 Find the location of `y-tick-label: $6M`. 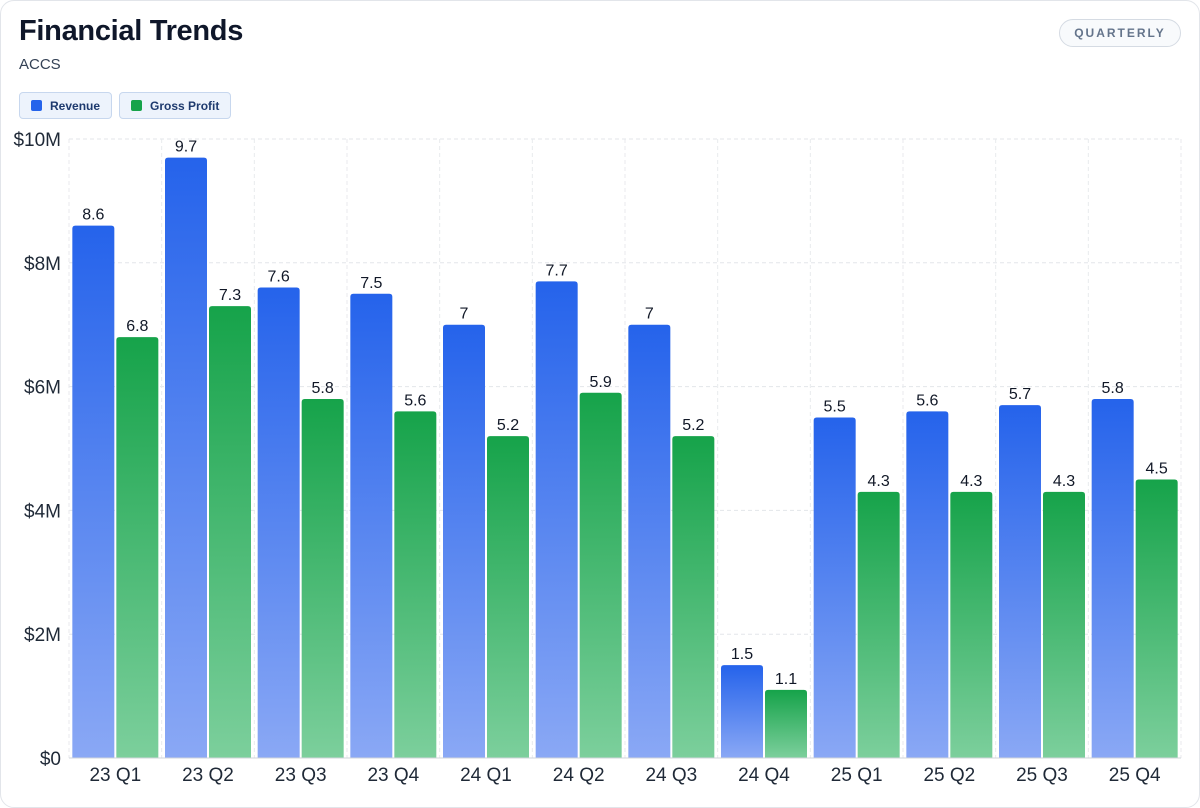

y-tick-label: $6M is located at coordinates (42, 388).